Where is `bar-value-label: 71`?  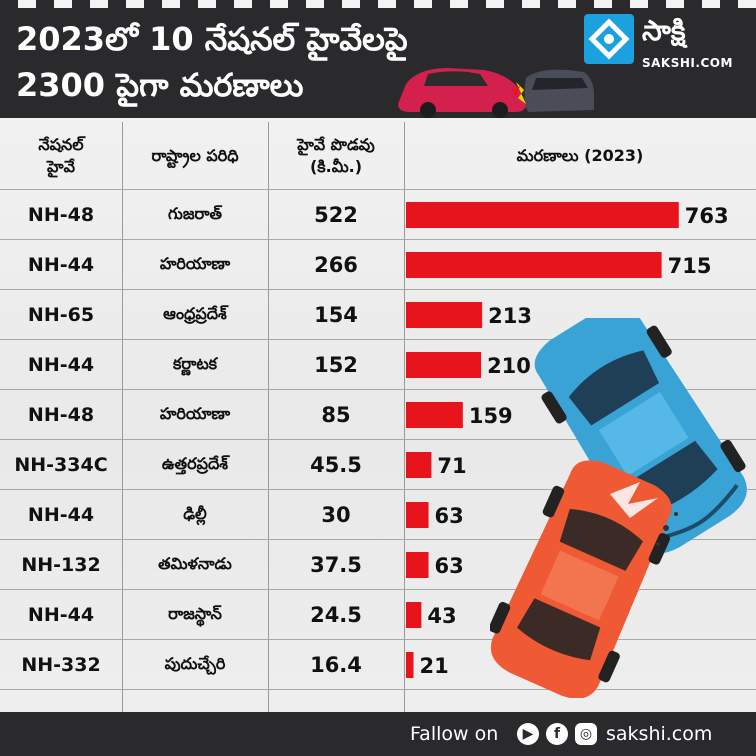 bar-value-label: 71 is located at coordinates (451, 466).